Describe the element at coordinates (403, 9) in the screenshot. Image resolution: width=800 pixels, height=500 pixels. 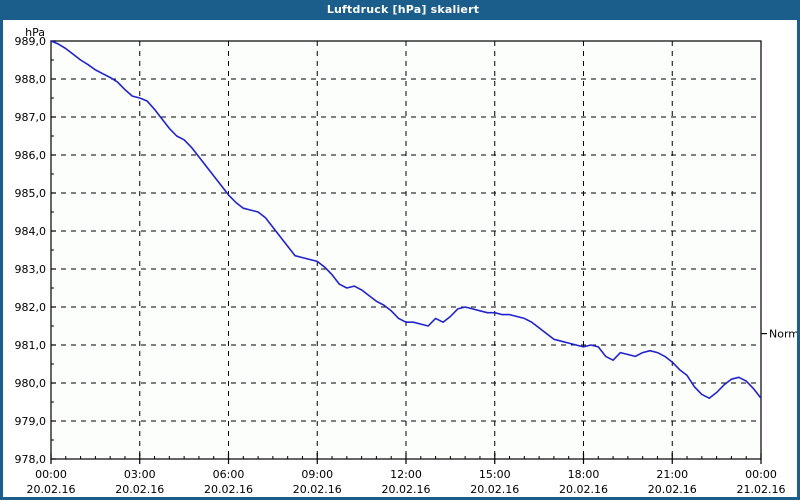
I see `window-title: Luftdruck [hPa] skaliert` at that location.